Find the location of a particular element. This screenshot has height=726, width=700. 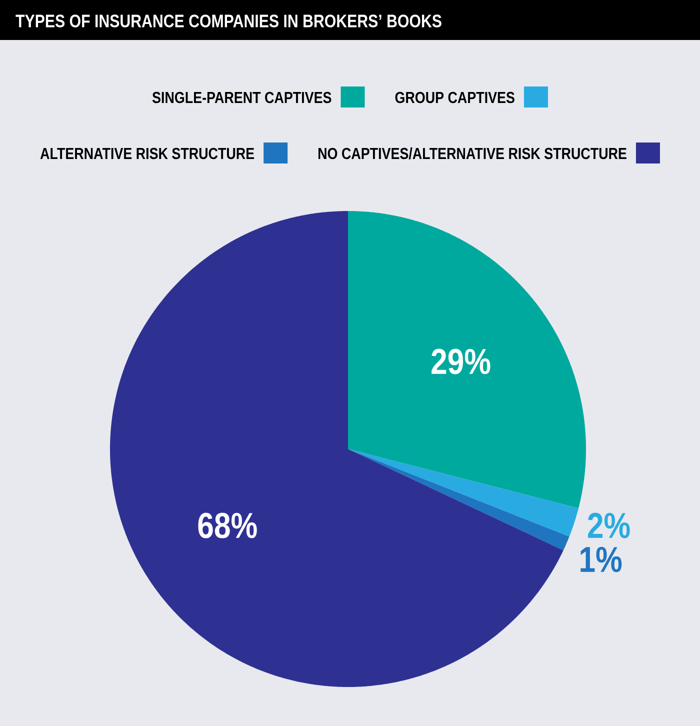

legend-label: NO CAPTIVES/ALTERNATIVE RISK STRUCTURE is located at coordinates (472, 153).